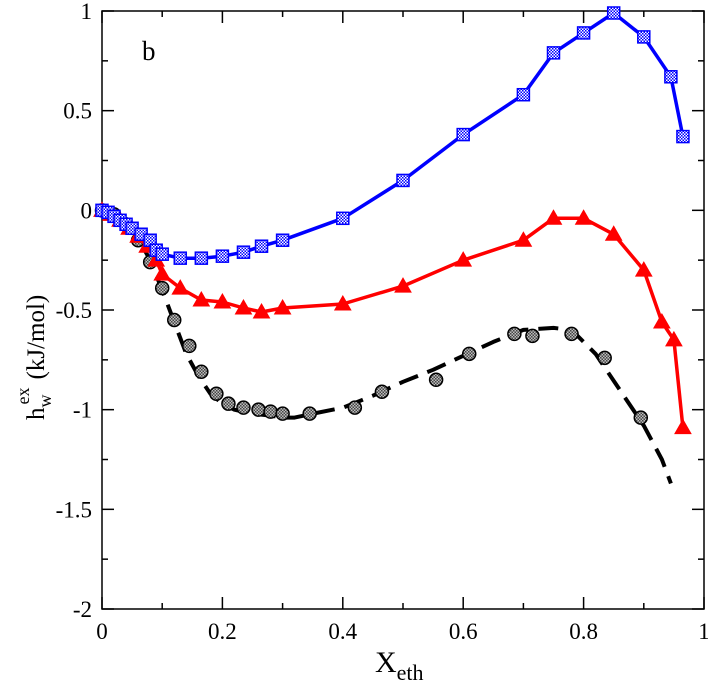 The image size is (708, 686). Describe the element at coordinates (23, 396) in the screenshot. I see `y-axis-label-sup: ex` at that location.